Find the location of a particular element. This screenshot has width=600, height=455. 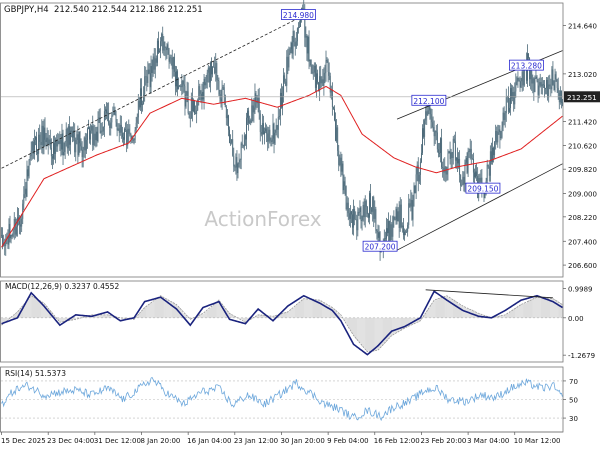

price-annotation-label: 213.280 is located at coordinates (526, 66).